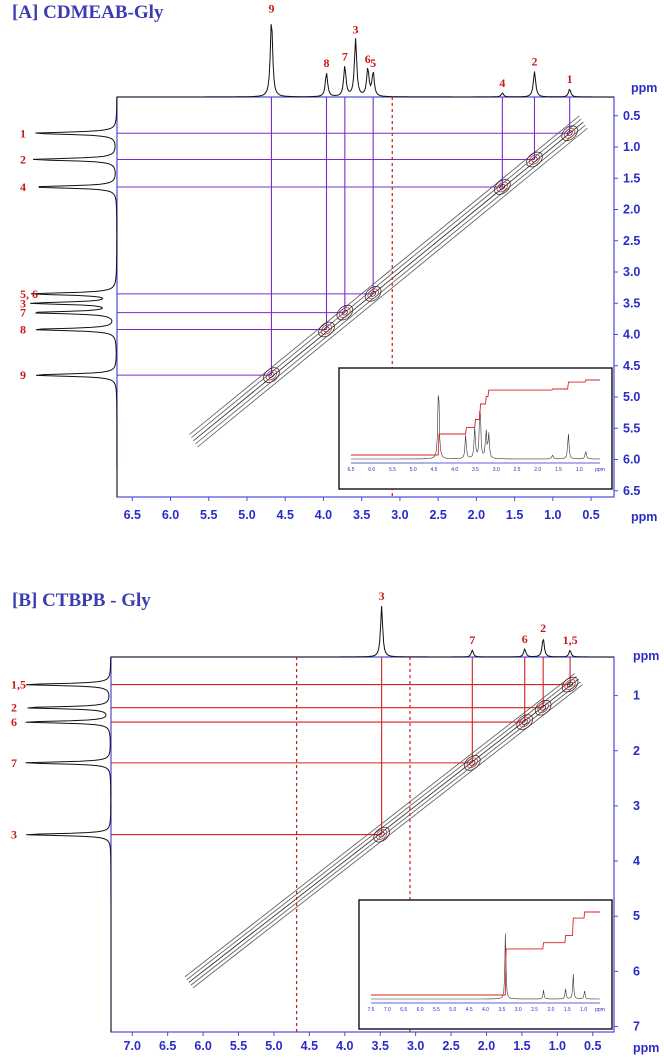  What do you see at coordinates (371, 470) in the screenshot?
I see `inset-tick-label: 6.0` at bounding box center [371, 470].